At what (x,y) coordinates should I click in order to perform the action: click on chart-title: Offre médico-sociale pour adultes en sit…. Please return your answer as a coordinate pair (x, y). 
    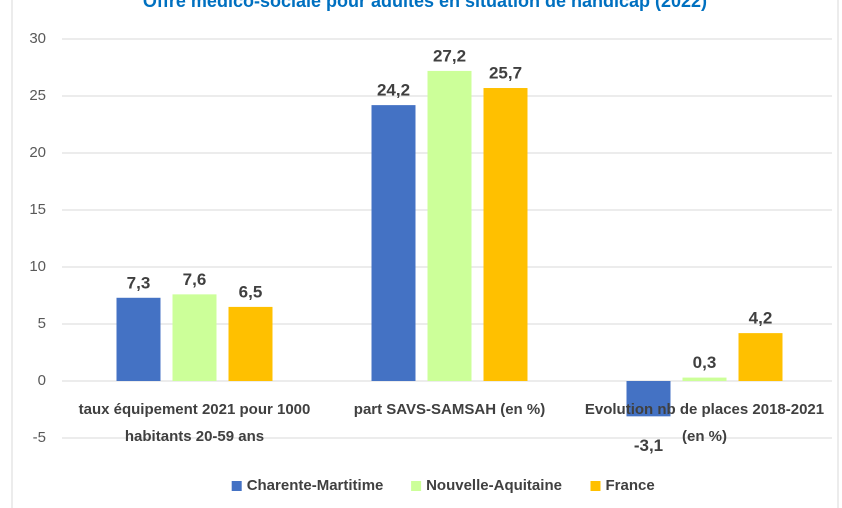
    Looking at the image, I should click on (425, 5).